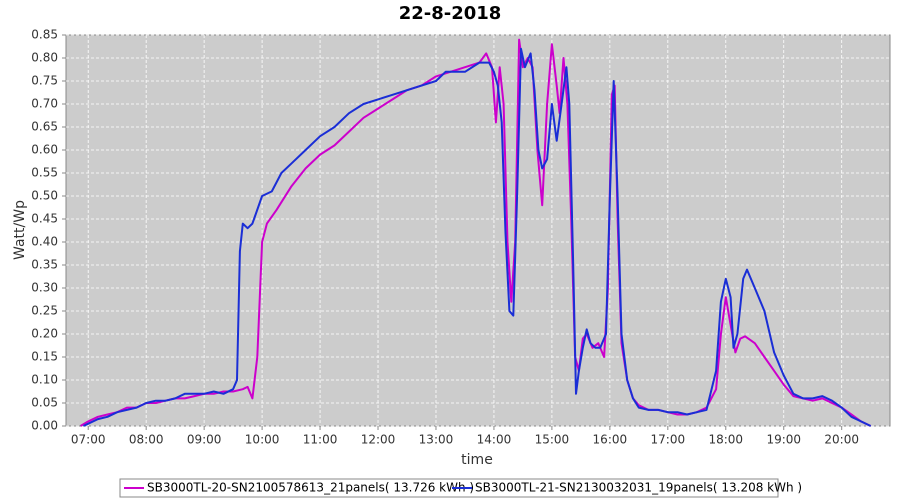 This screenshot has height=500, width=900. I want to click on x-tick-label: 17:00, so click(668, 440).